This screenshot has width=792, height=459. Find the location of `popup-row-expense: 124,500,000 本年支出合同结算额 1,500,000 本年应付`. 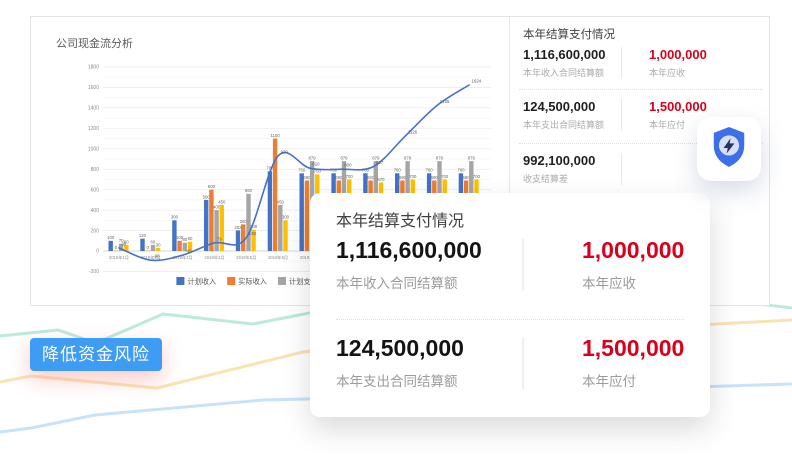

popup-row-expense: 124,500,000 本年支出合同结算额 1,500,000 本年应付 is located at coordinates (510, 365).